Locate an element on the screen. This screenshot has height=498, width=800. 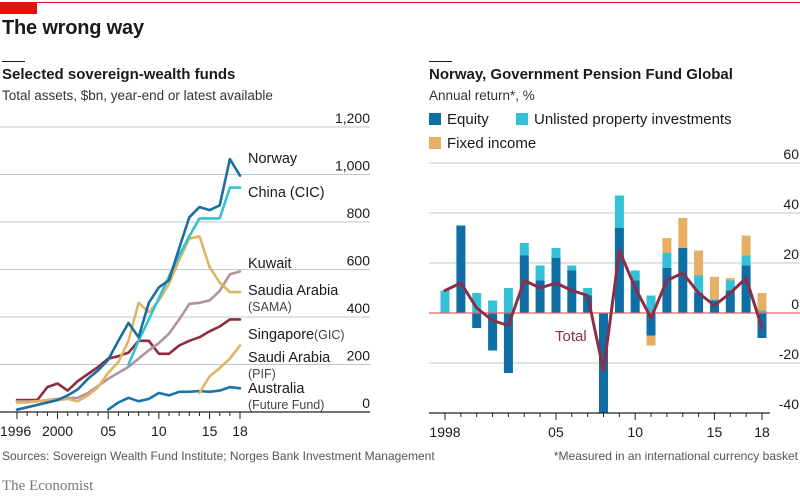
line-china is located at coordinates (184, 276).